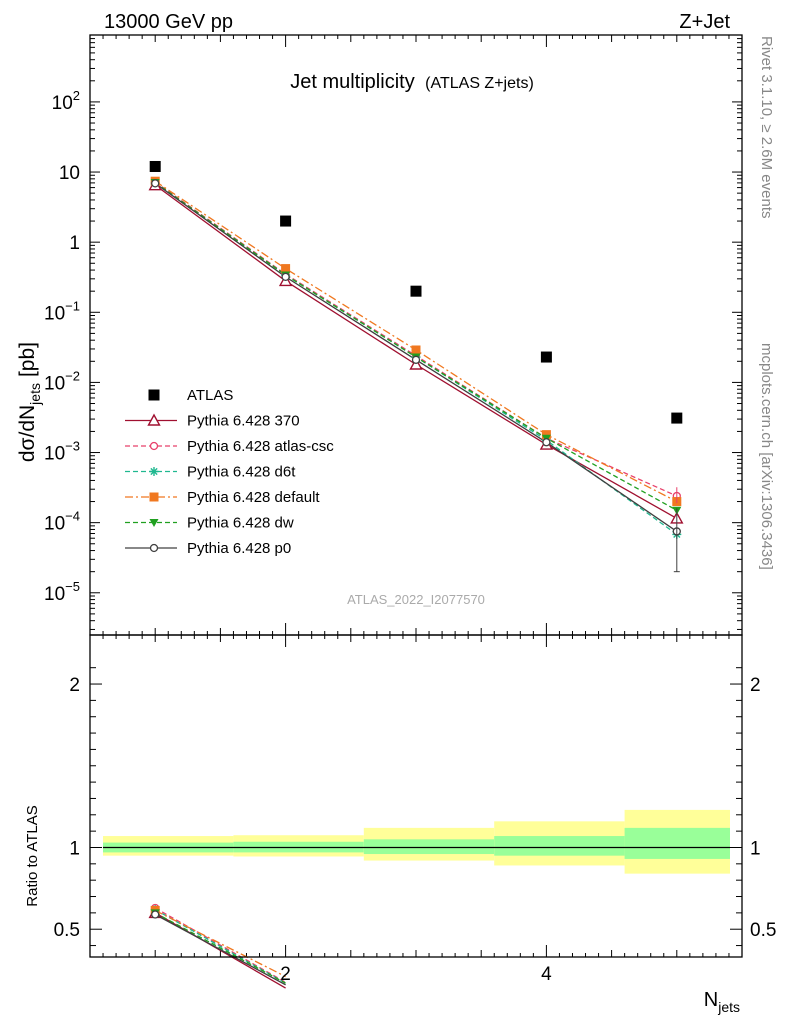 This screenshot has width=786, height=1024. Describe the element at coordinates (72, 305) in the screenshot. I see `y-tick-label-exponent: −1` at that location.